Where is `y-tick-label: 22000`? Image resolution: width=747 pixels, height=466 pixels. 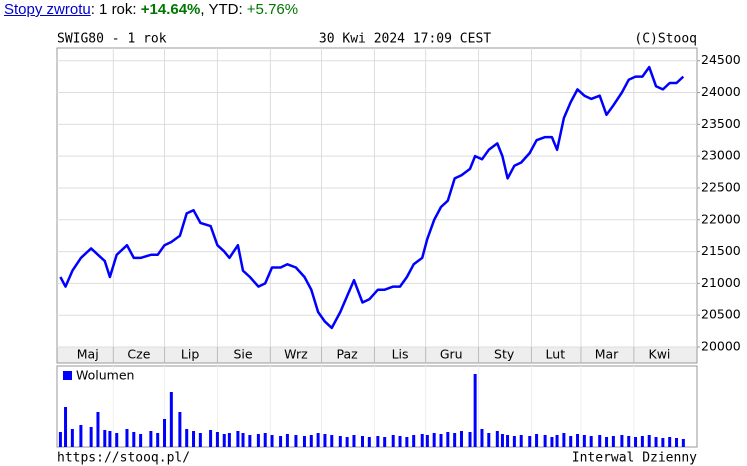
y-tick-label: 22000 is located at coordinates (721, 218).